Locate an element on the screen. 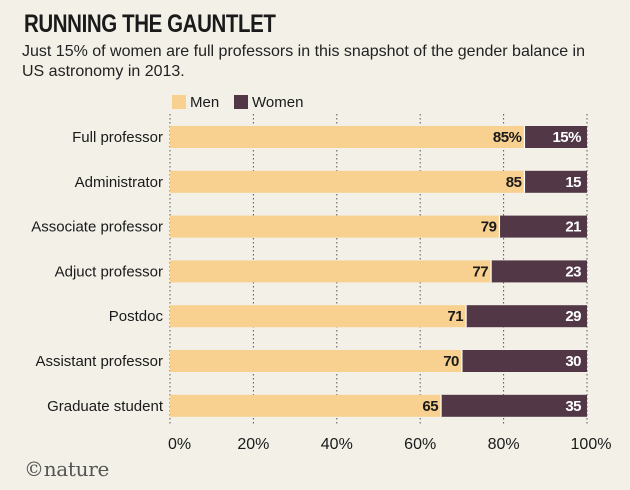  category-label: Adjuct professor is located at coordinates (109, 271).